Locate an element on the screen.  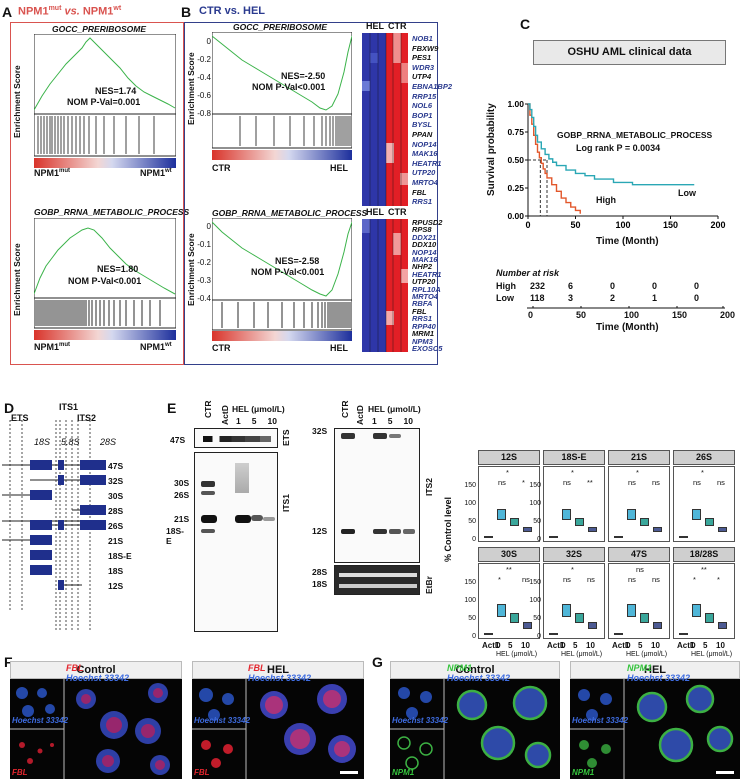
a1-yaxis: Enrichment Score is located at coordinates (17, 101).